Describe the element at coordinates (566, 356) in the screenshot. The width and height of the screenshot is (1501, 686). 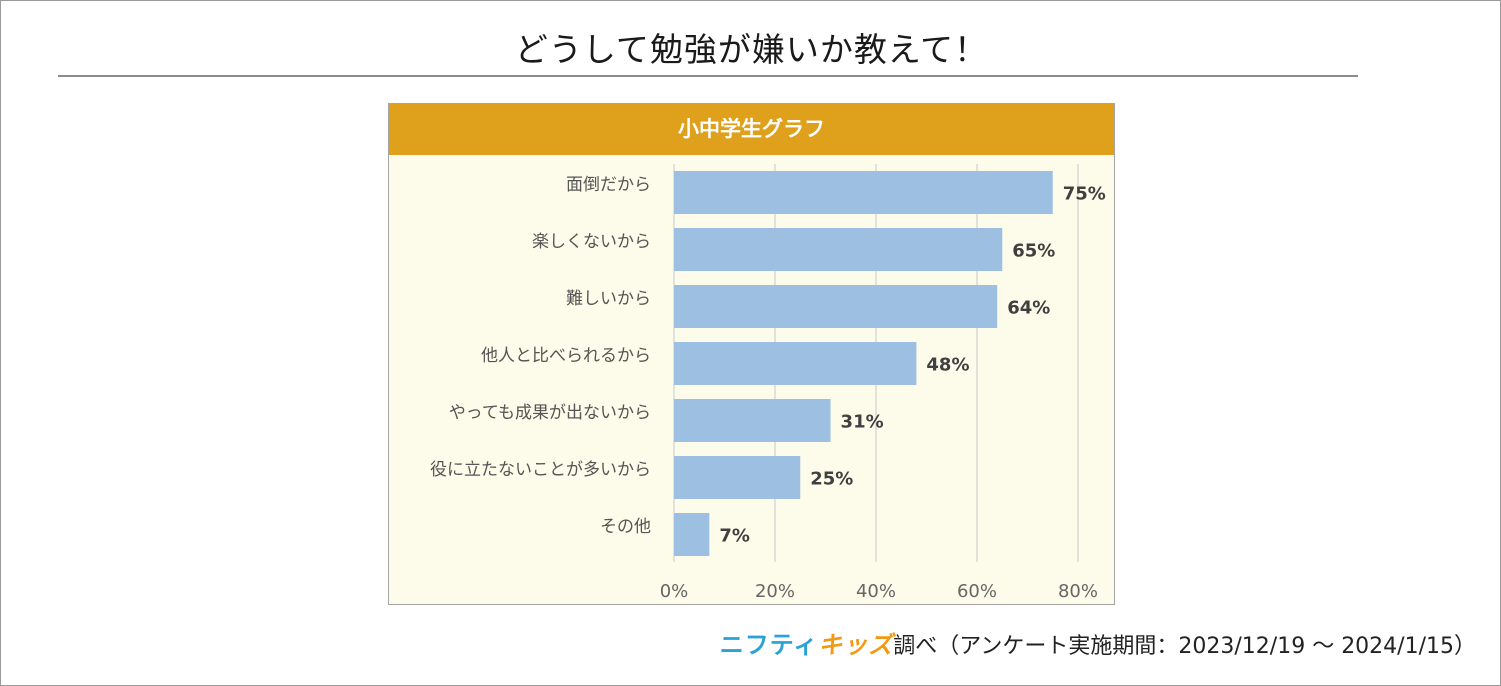
I see `category-label: 他人と比べられるから` at that location.